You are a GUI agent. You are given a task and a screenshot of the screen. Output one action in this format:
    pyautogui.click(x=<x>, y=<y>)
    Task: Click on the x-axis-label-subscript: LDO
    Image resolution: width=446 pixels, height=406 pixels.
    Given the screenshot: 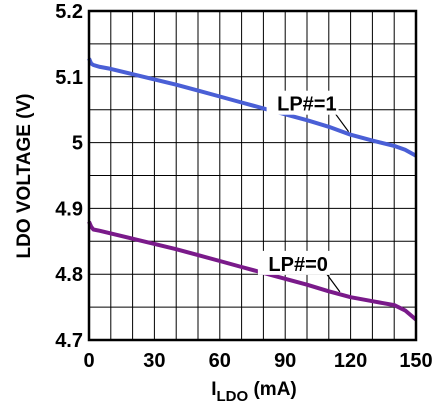 What is the action you would take?
    pyautogui.click(x=233, y=396)
    